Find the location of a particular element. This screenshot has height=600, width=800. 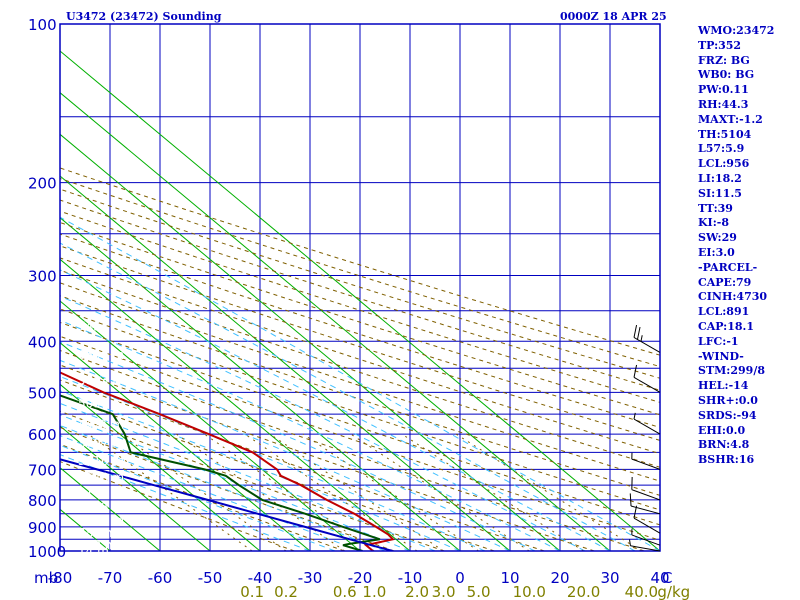

temperature-tick-label: 0 is located at coordinates (460, 578).